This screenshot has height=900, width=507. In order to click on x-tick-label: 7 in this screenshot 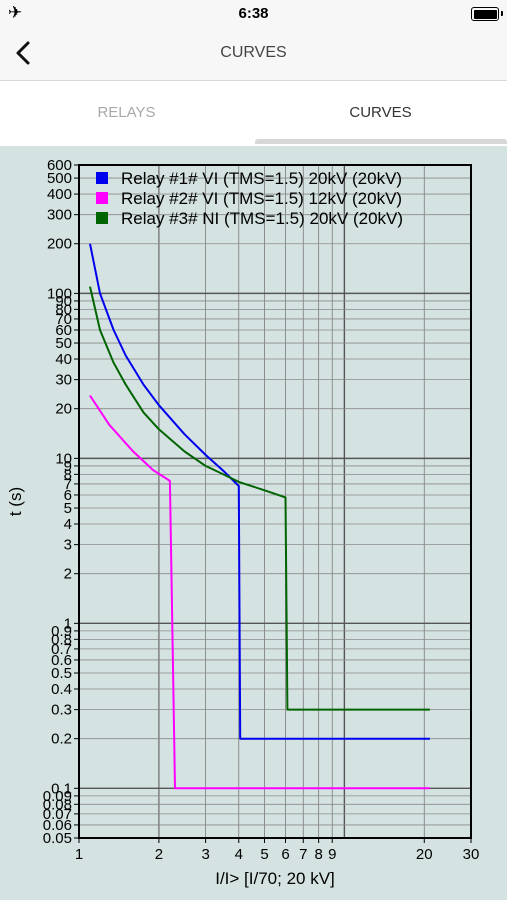, I will do `click(303, 854)`.